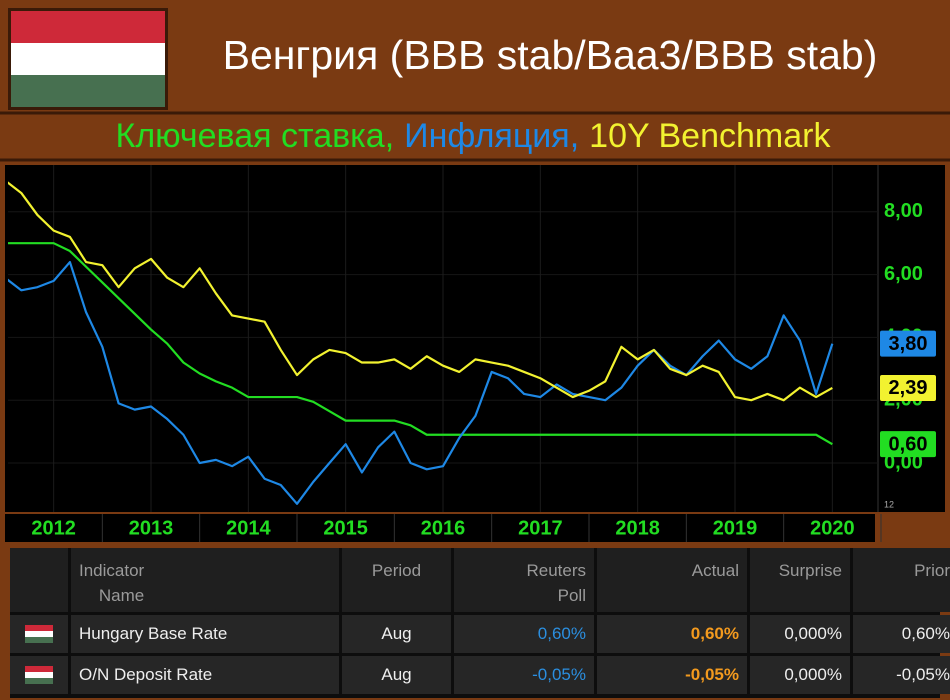  What do you see at coordinates (932, 570) in the screenshot?
I see `column-header-text: Prior` at bounding box center [932, 570].